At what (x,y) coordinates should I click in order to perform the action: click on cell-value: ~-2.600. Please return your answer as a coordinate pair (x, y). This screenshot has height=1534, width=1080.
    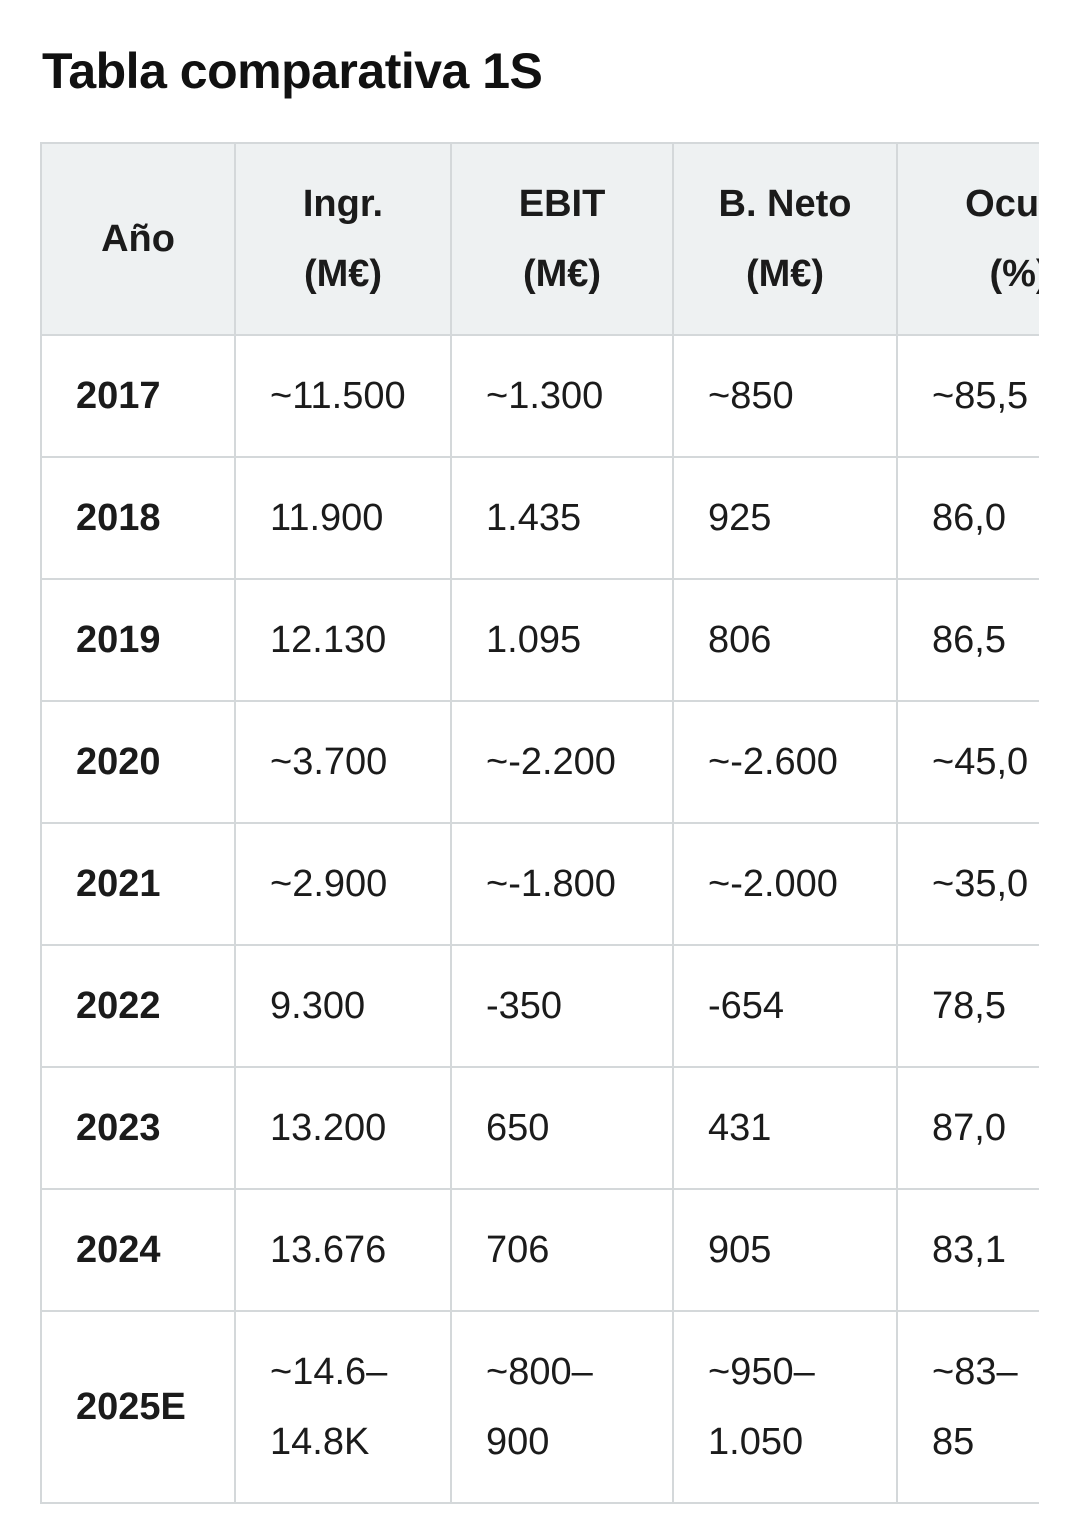
    Looking at the image, I should click on (773, 762).